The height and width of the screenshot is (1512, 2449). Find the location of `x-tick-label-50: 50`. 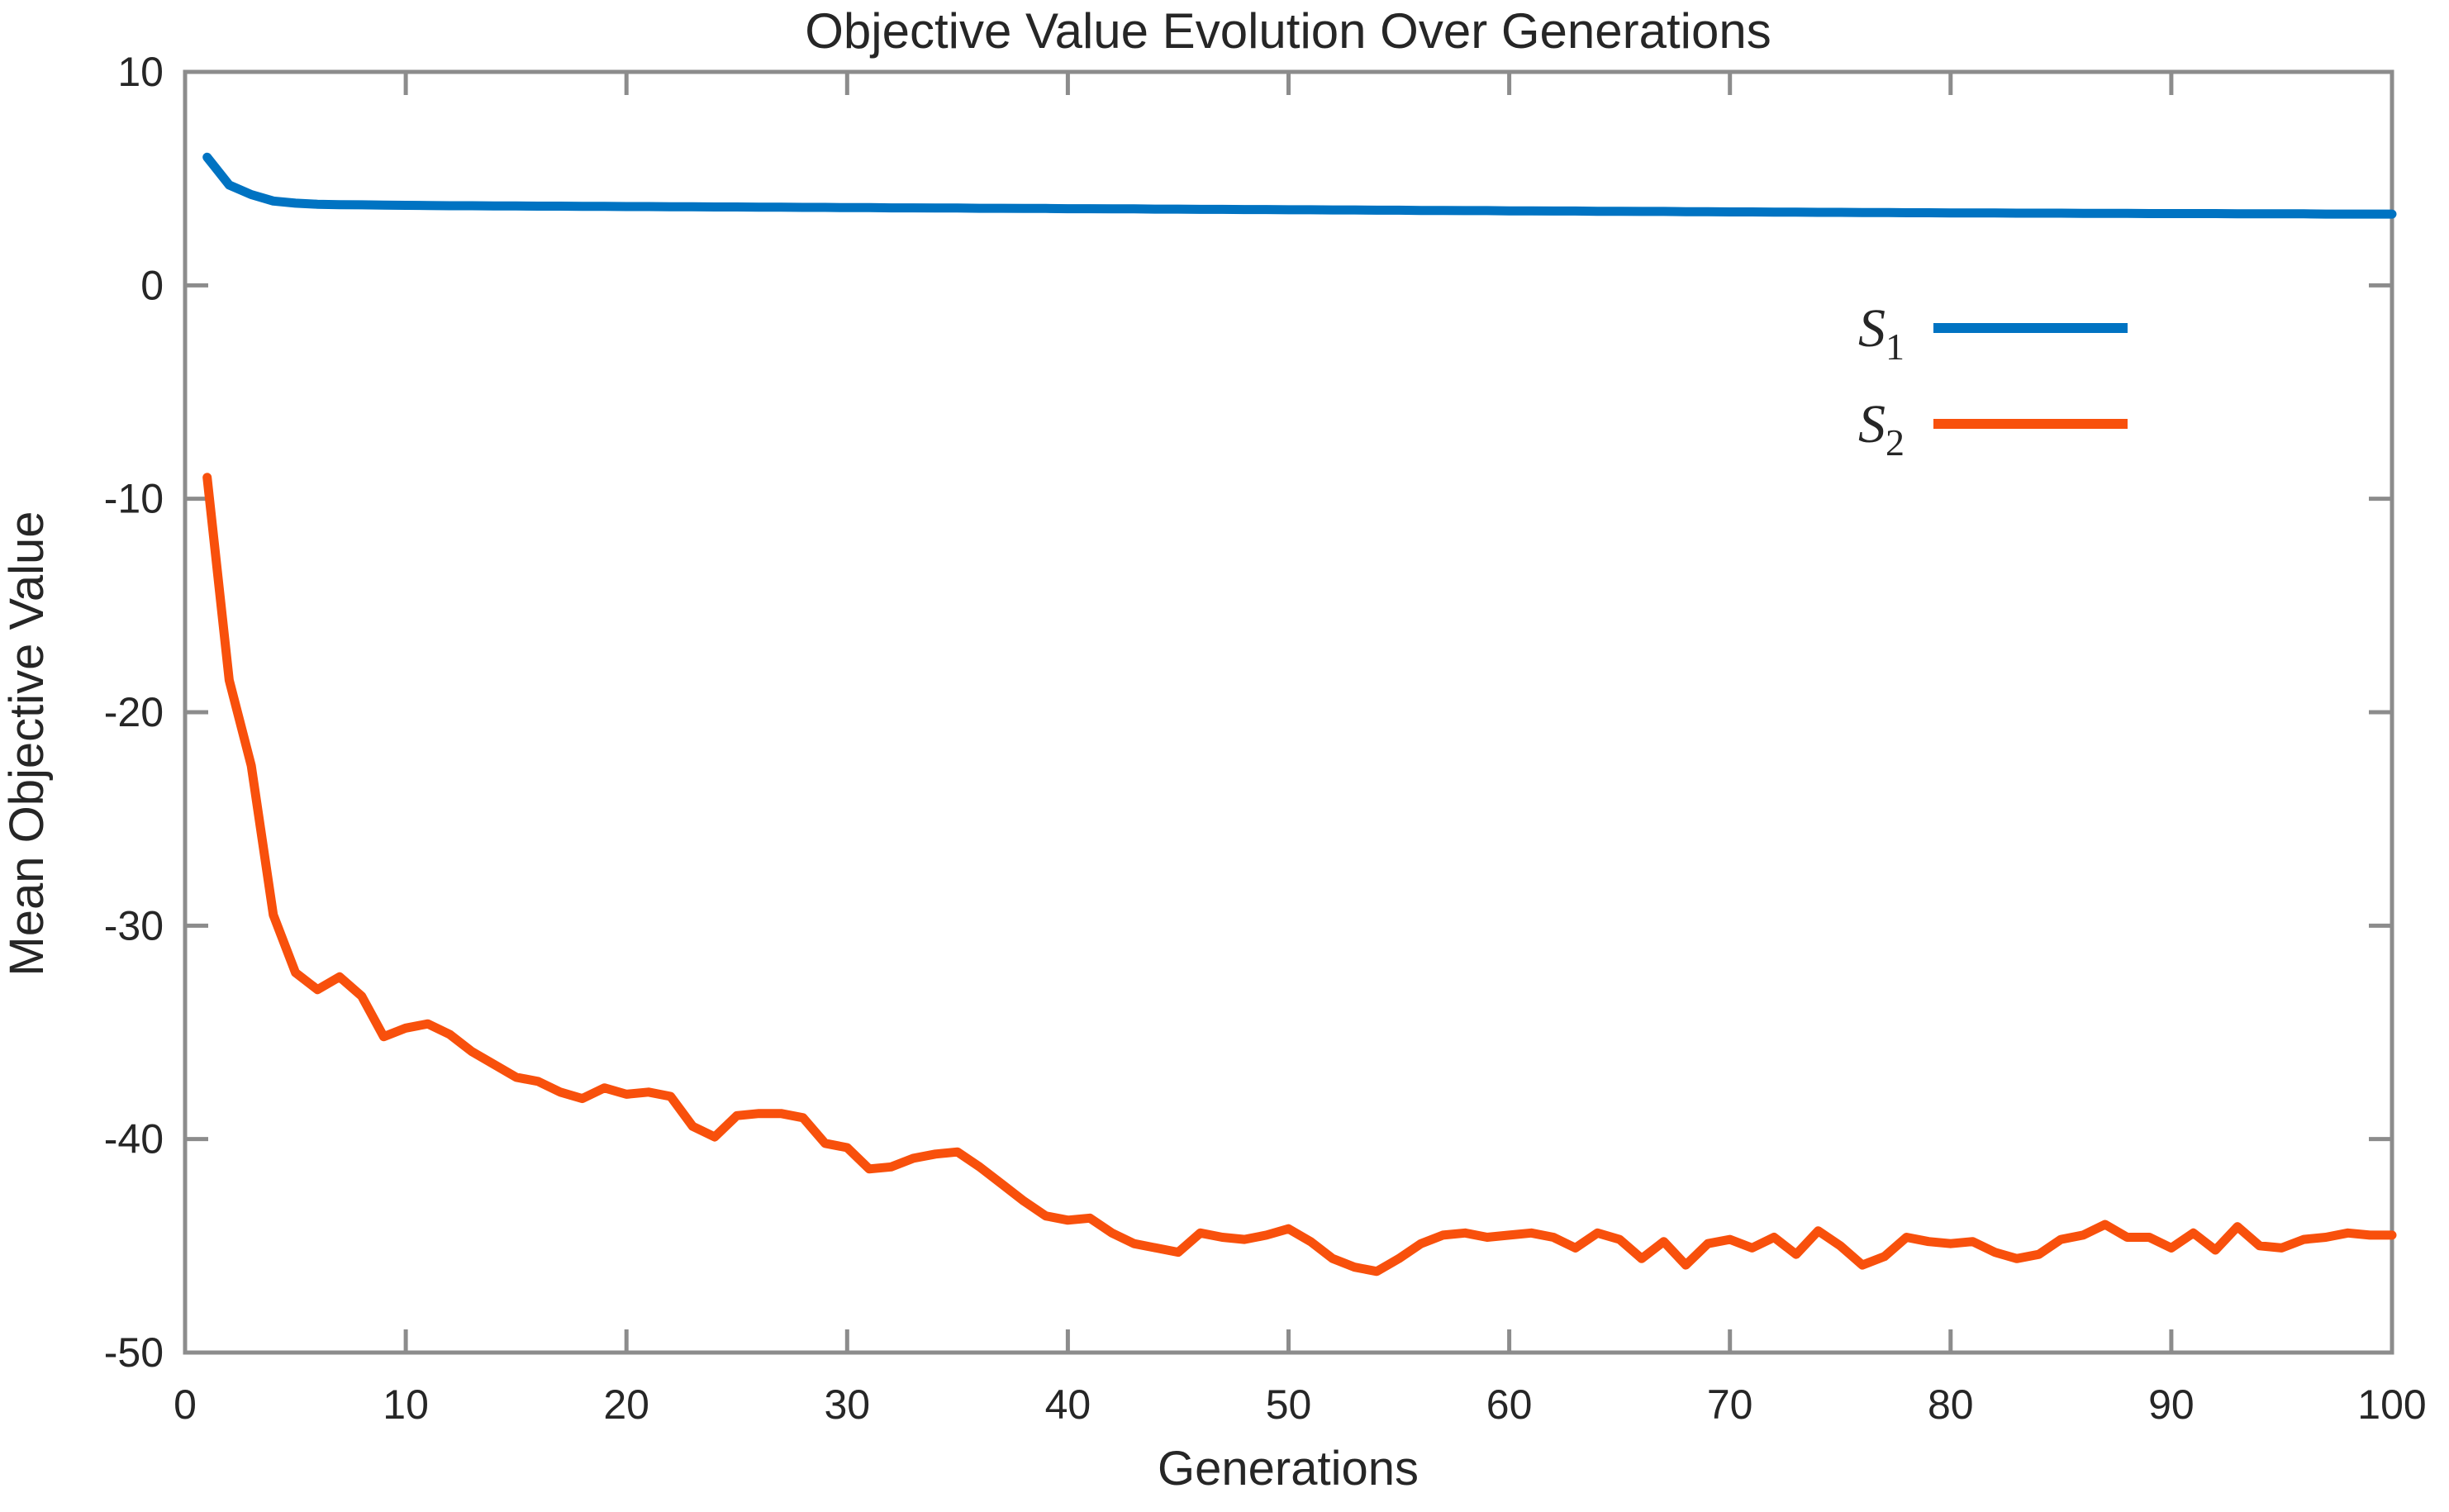

x-tick-label-50: 50 is located at coordinates (1289, 1404).